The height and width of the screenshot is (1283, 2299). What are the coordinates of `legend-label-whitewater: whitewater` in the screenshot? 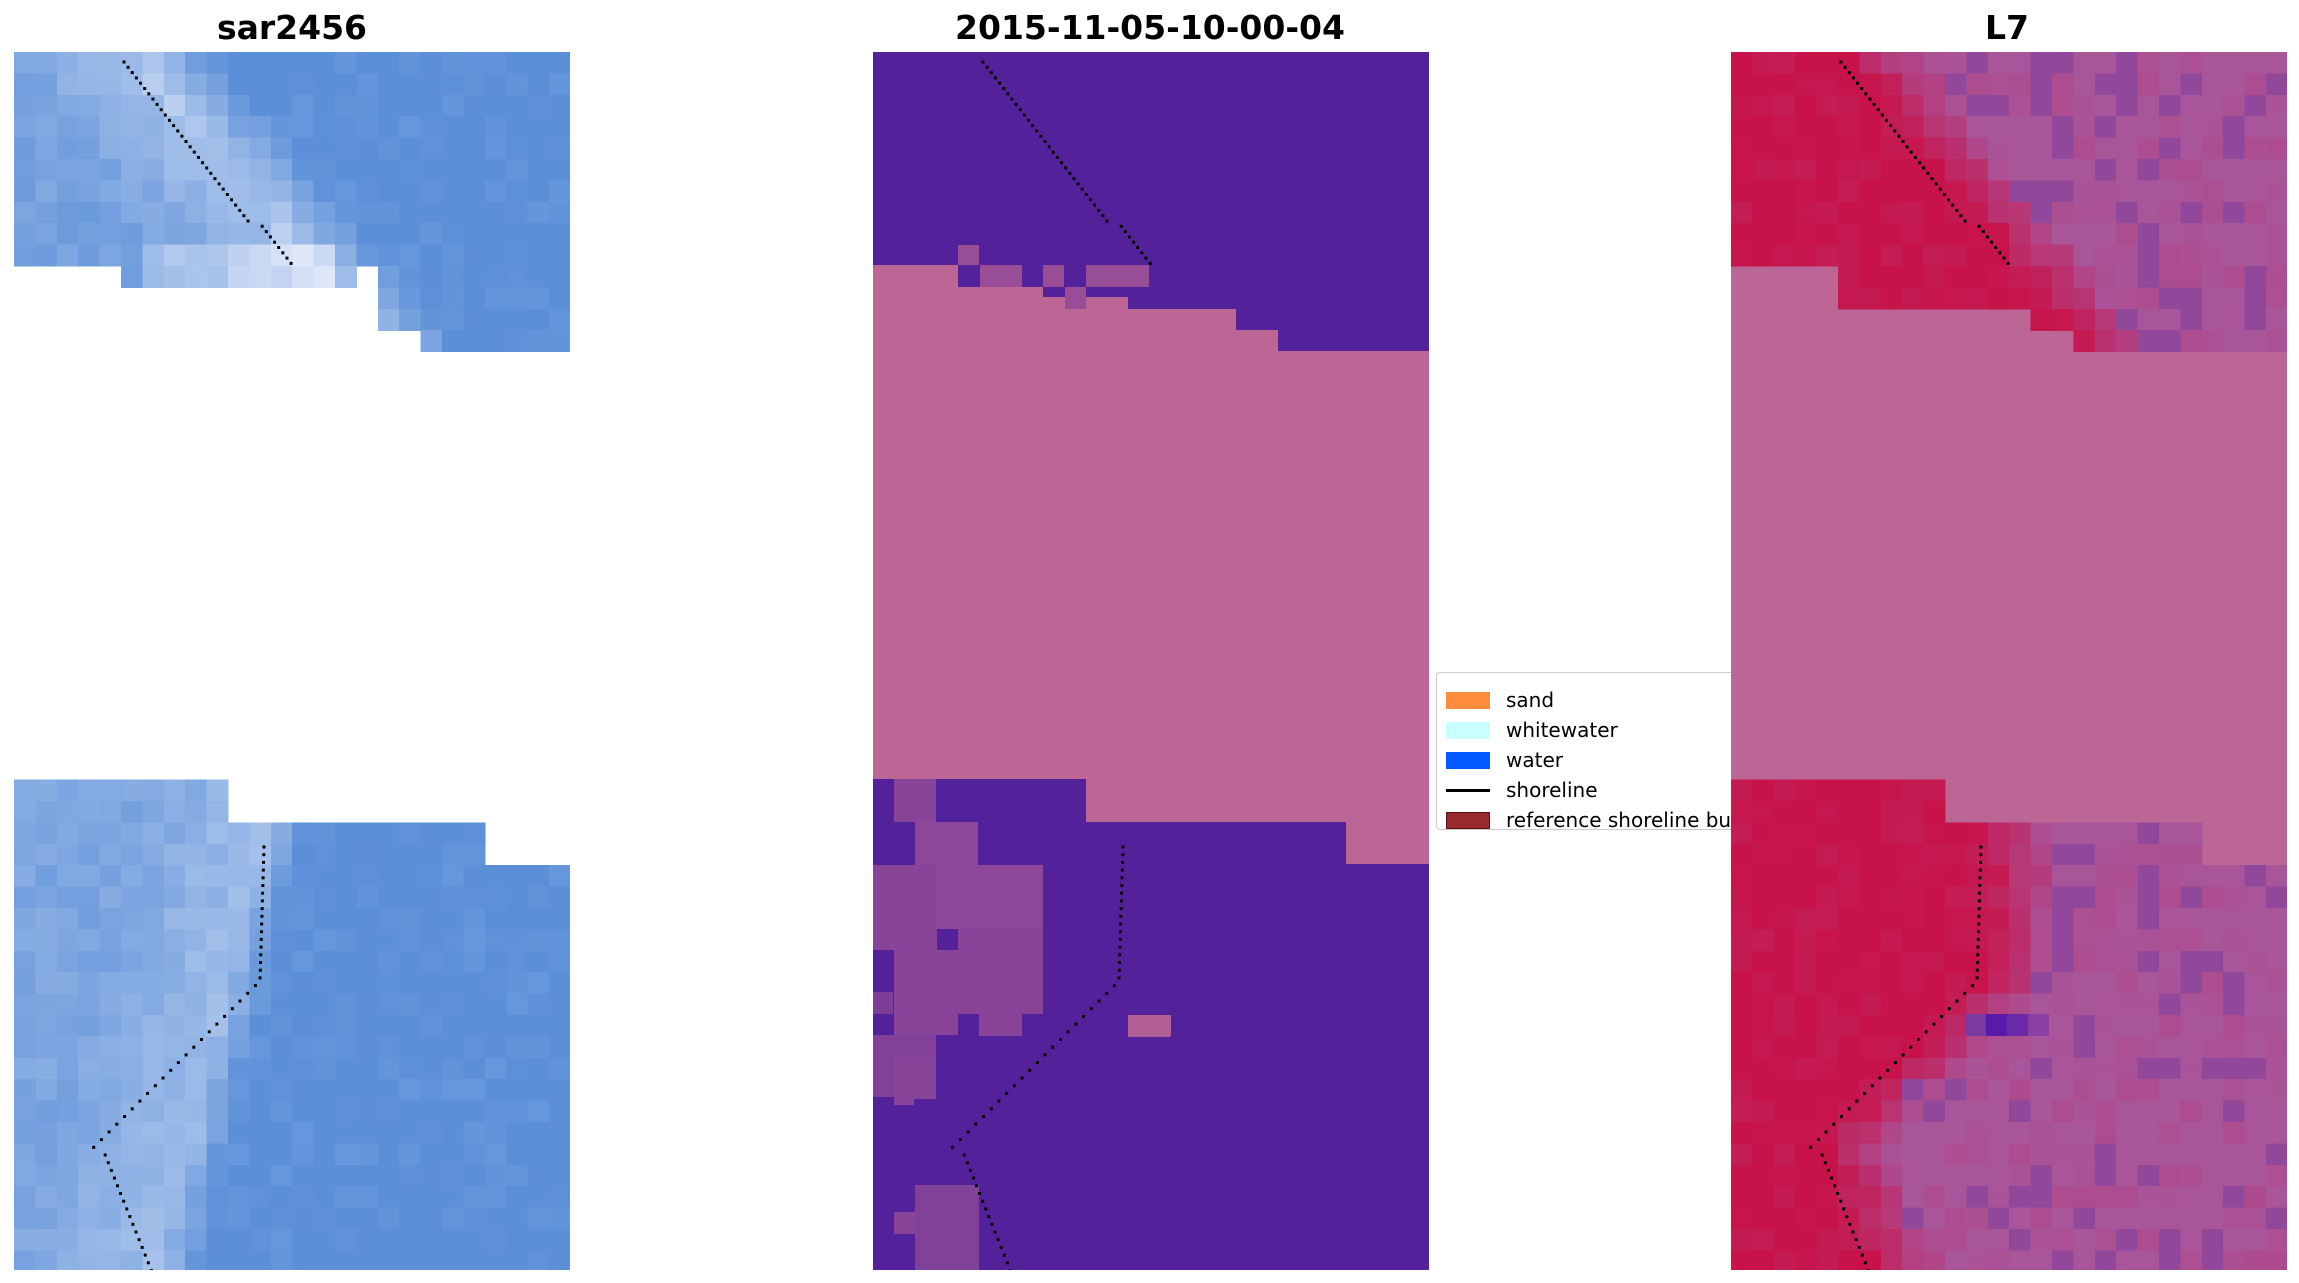 It's located at (1562, 730).